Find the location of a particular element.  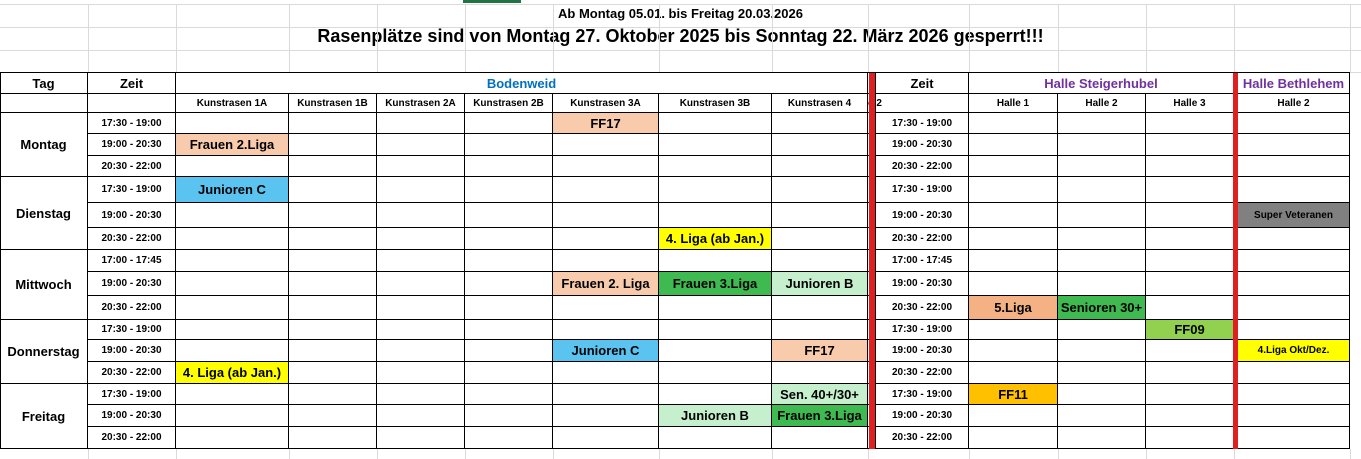

column-header: Halle 2 is located at coordinates (1294, 103).